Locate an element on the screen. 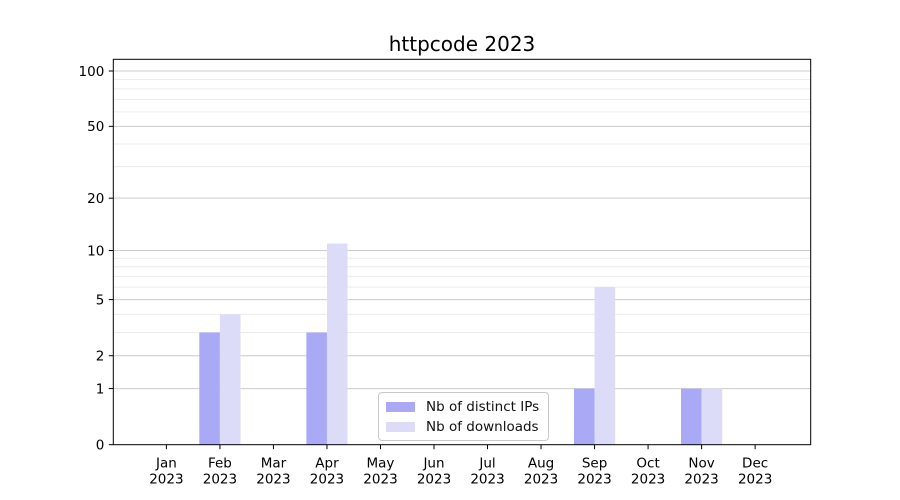  chart-title: httpcode 2023 is located at coordinates (462, 44).